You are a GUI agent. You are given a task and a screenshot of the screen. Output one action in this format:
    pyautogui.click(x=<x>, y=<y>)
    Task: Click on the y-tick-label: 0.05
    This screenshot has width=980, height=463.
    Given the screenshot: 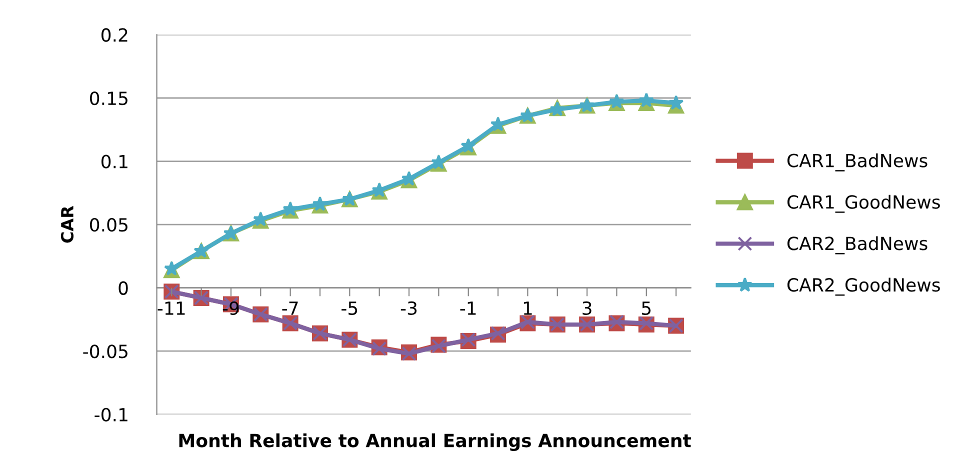 What is the action you would take?
    pyautogui.click(x=109, y=225)
    